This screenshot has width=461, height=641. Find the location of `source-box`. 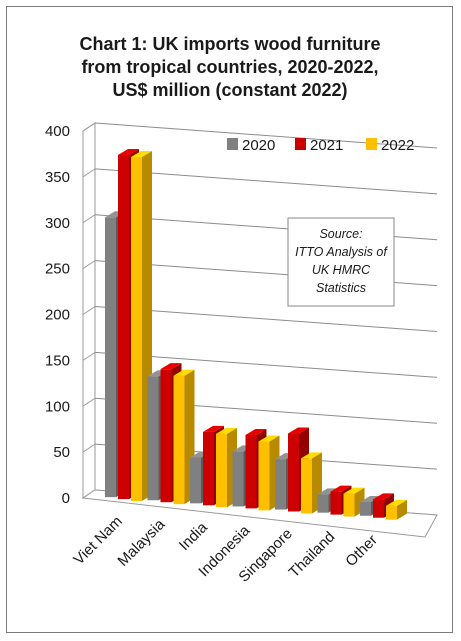

source-box is located at coordinates (341, 262).